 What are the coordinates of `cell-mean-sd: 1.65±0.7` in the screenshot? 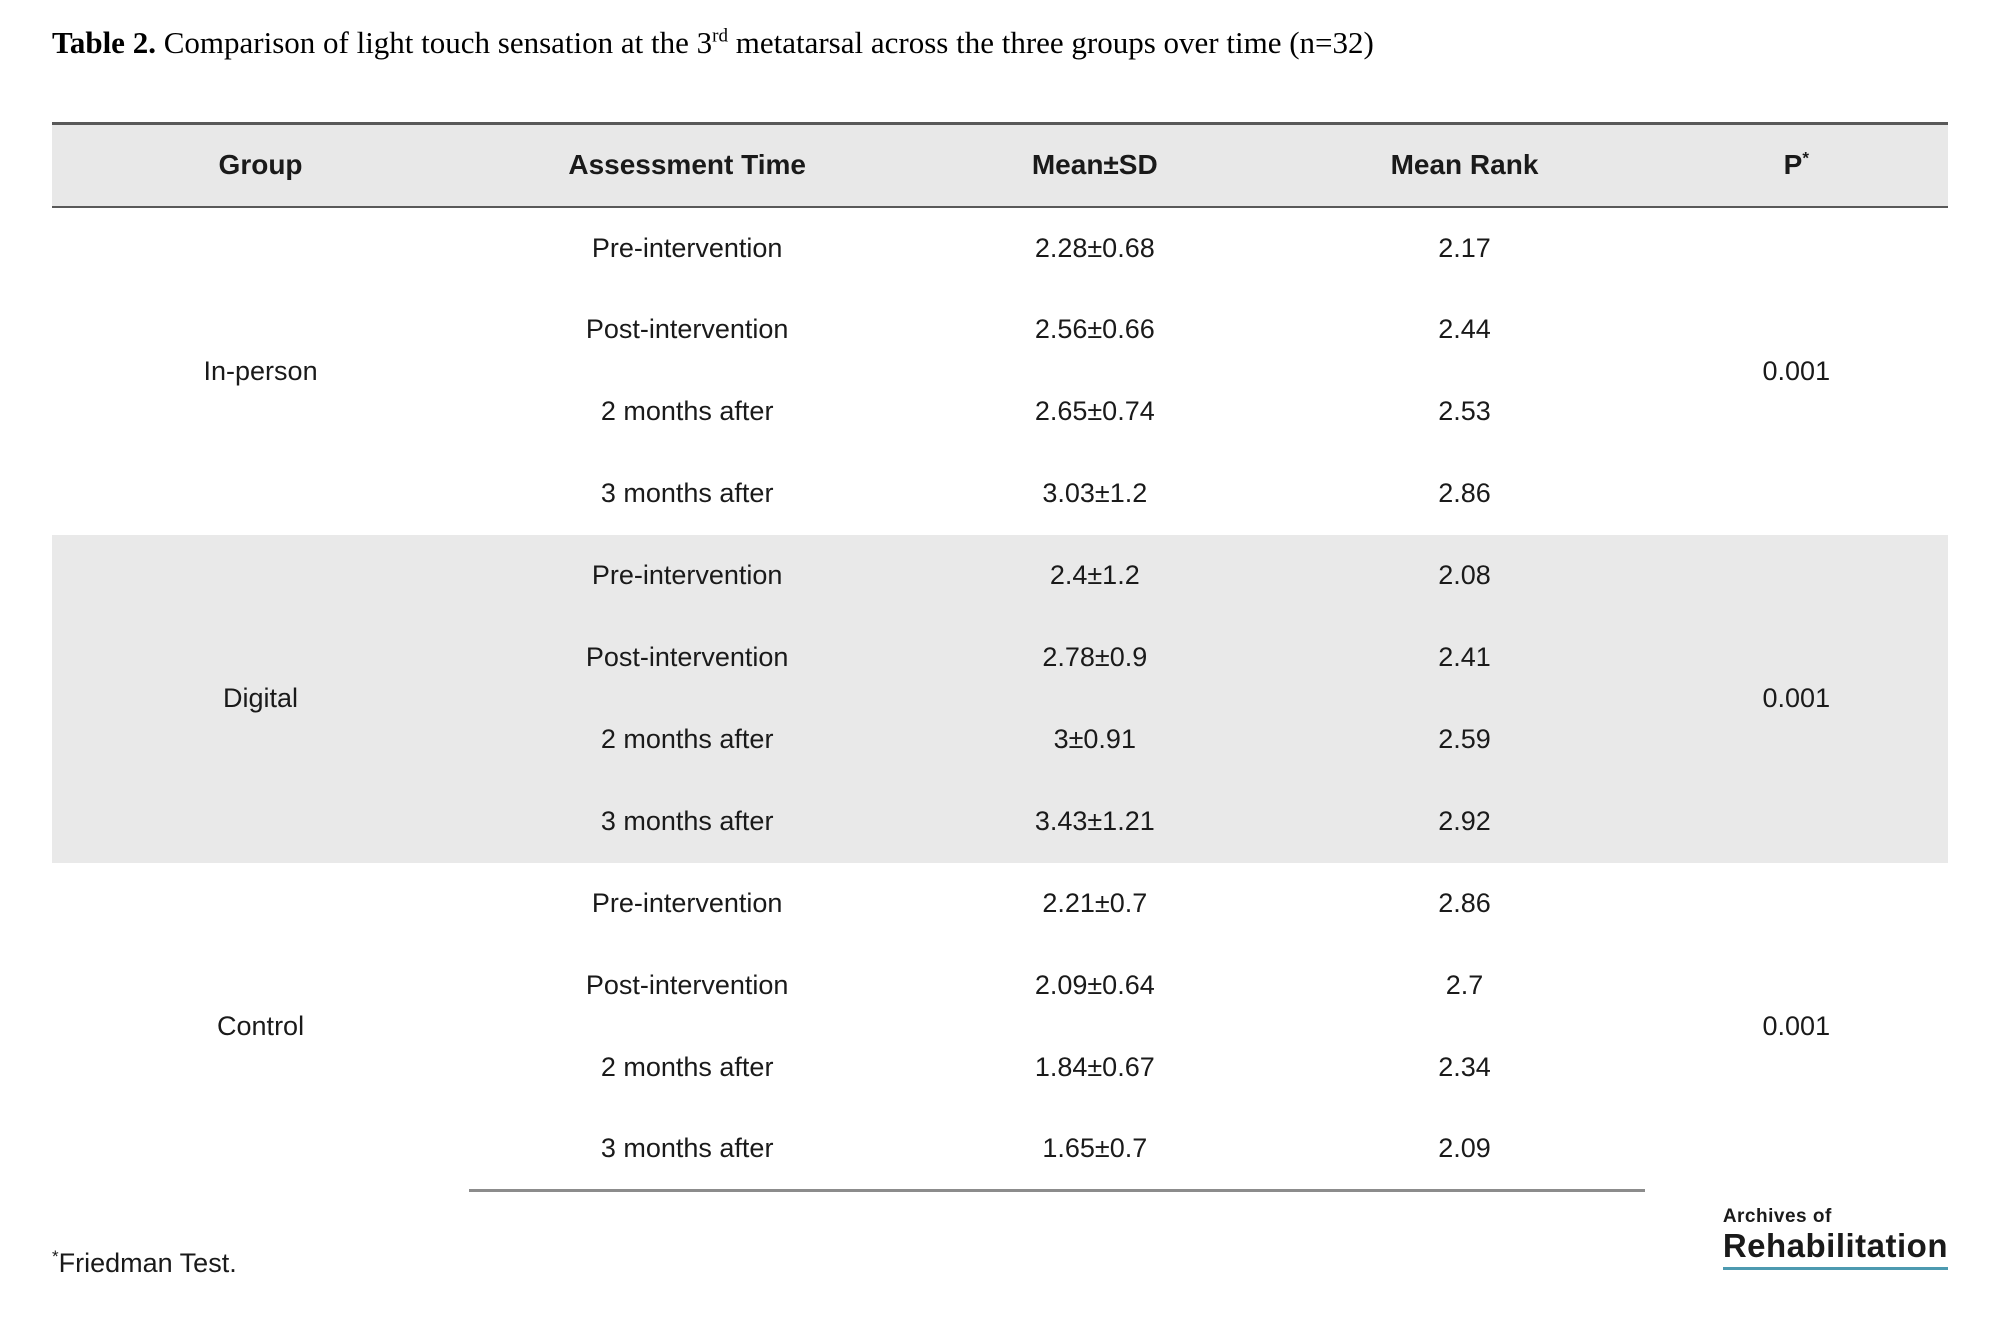 It's located at (1095, 1150).